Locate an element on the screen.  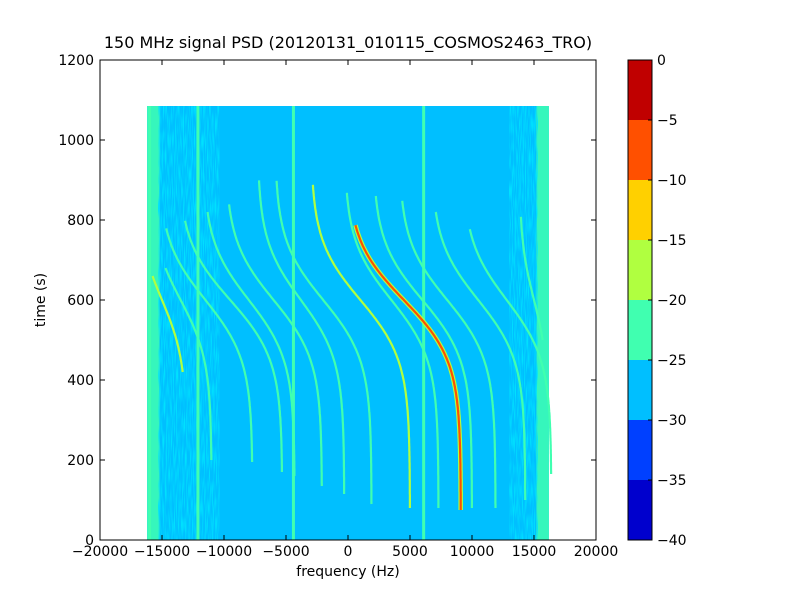
x-tick-label: 0 is located at coordinates (348, 552).